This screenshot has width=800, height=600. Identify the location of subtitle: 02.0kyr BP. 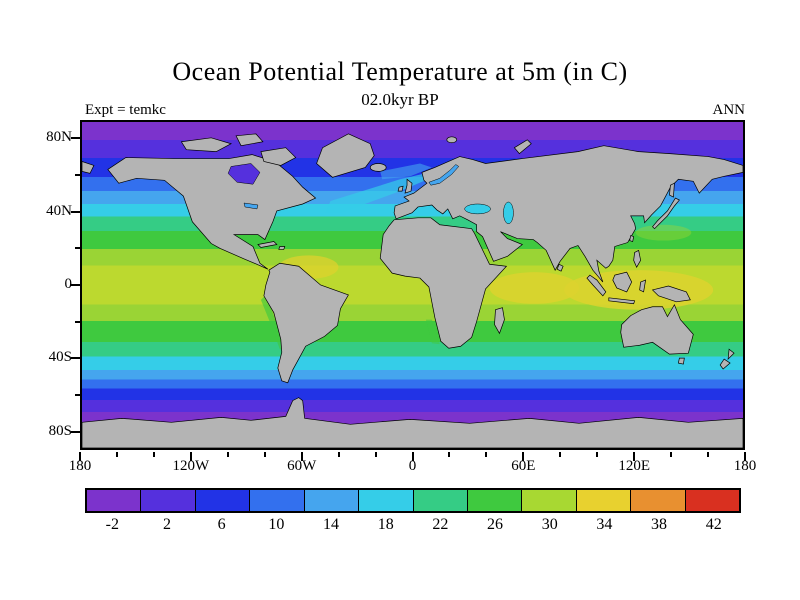
(400, 99).